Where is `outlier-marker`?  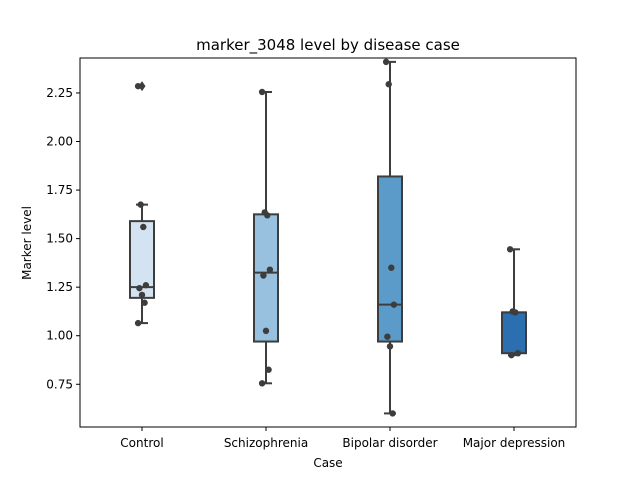
outlier-marker is located at coordinates (142, 86).